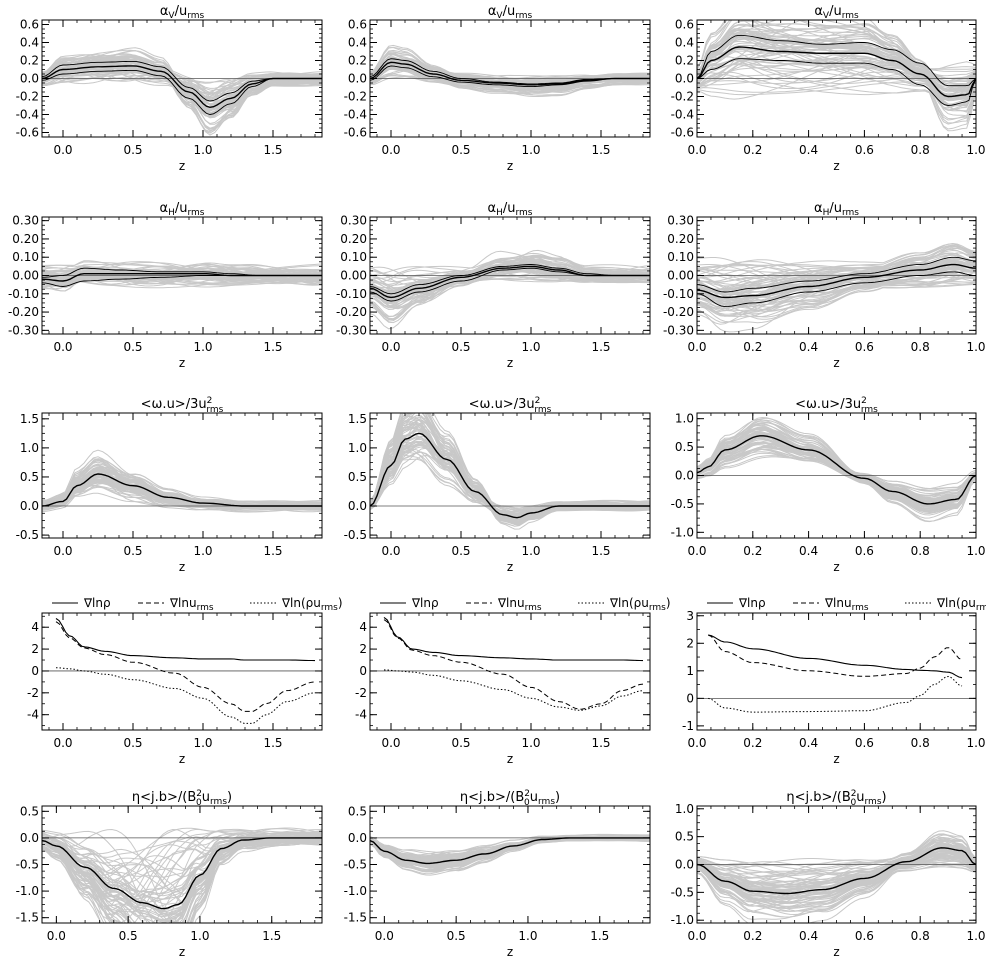 The image size is (986, 961). I want to click on panel-title: <ω.u>/3u2 rms, so click(836, 405).